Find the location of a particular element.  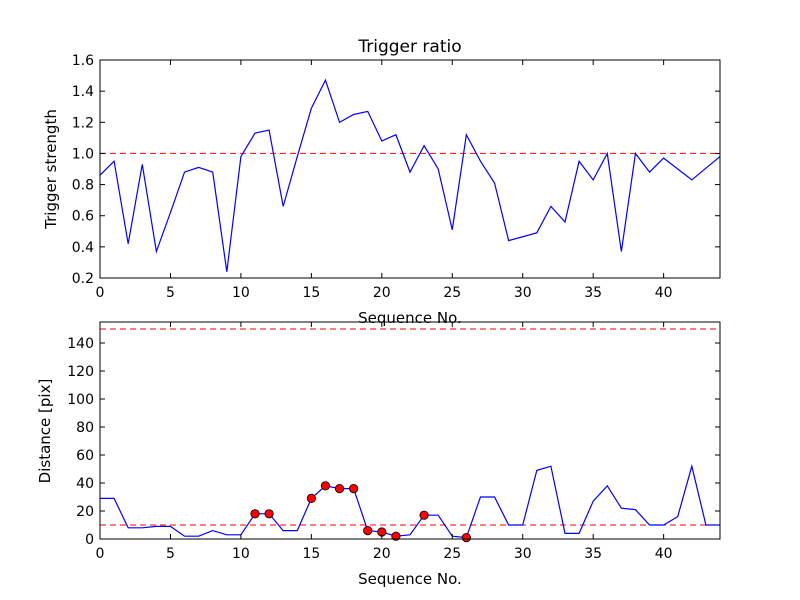

y-tick-label: 20 is located at coordinates (85, 512).